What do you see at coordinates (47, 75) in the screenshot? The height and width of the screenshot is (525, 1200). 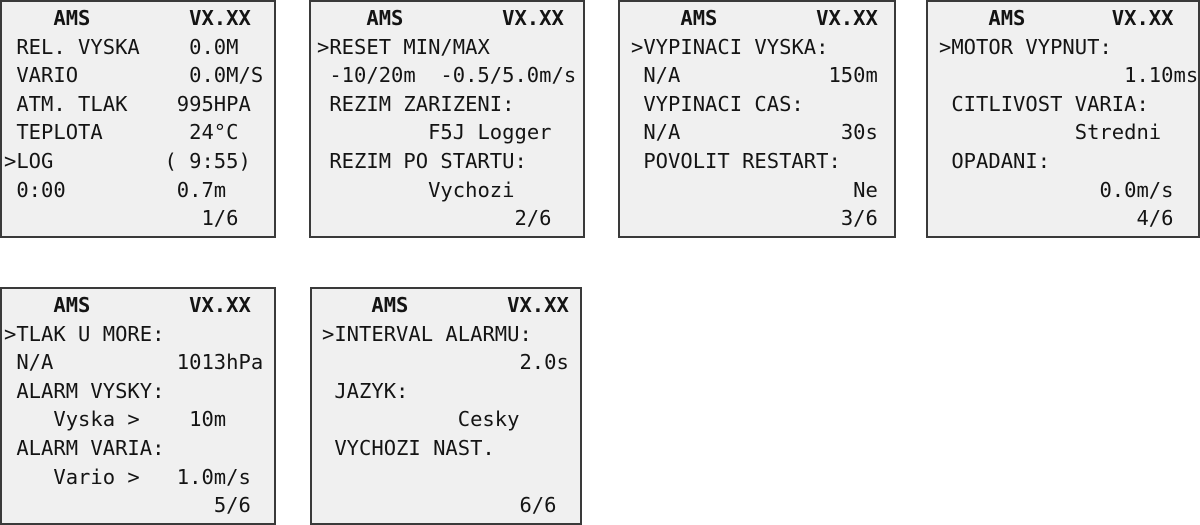 I see `menu-label: VARIO` at bounding box center [47, 75].